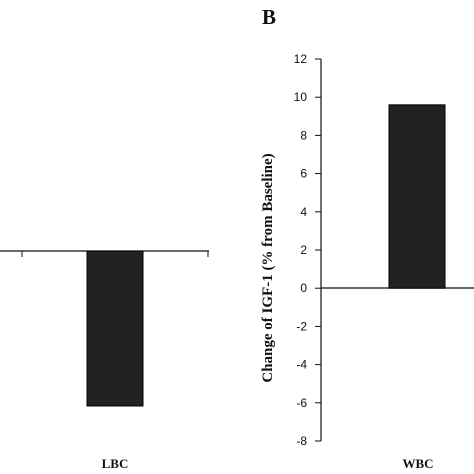  I want to click on y-tick-label: 10, so click(301, 97).